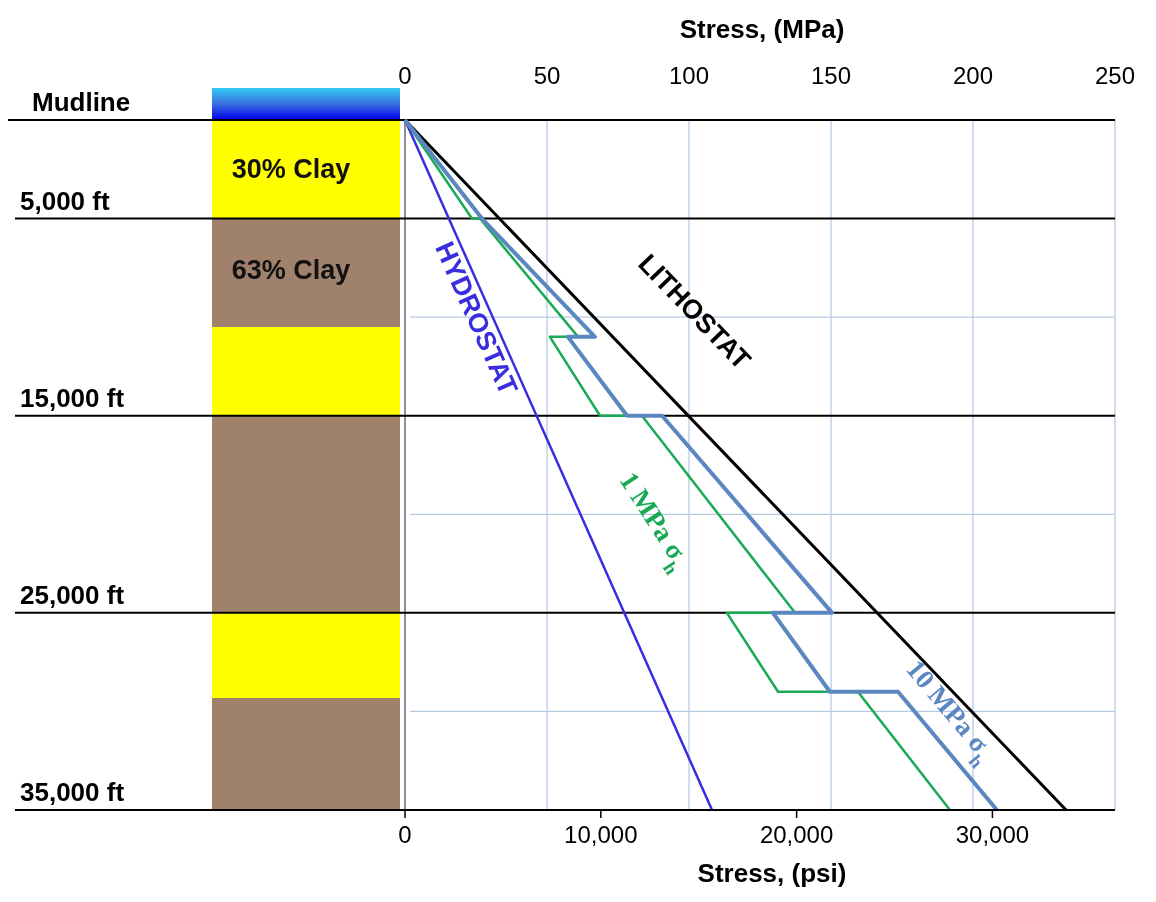  I want to click on ref-line-label: 35,000 ft, so click(72, 792).